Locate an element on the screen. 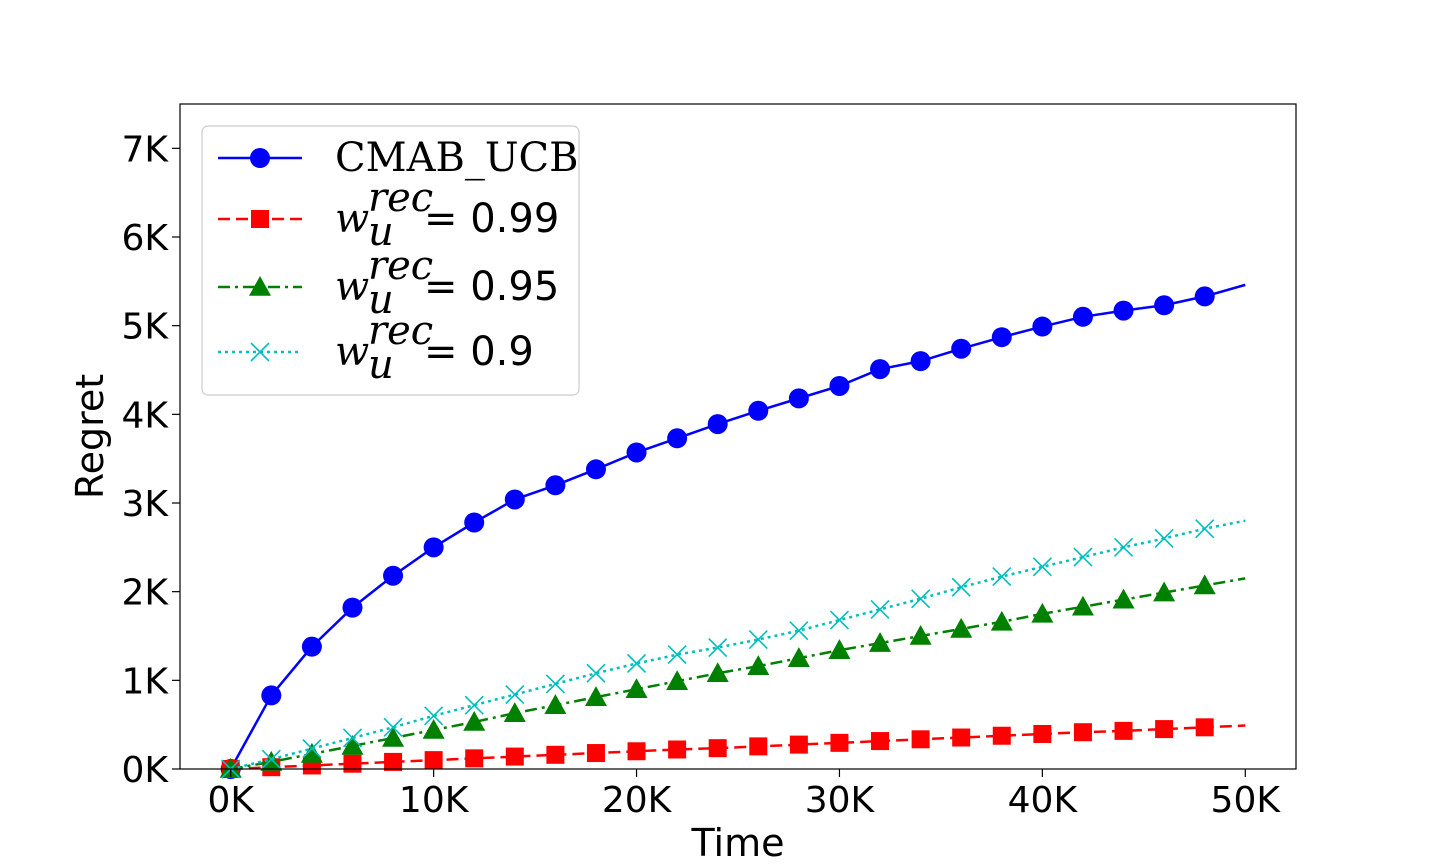 The height and width of the screenshot is (864, 1440). y-tick-label: 6K is located at coordinates (145, 238).